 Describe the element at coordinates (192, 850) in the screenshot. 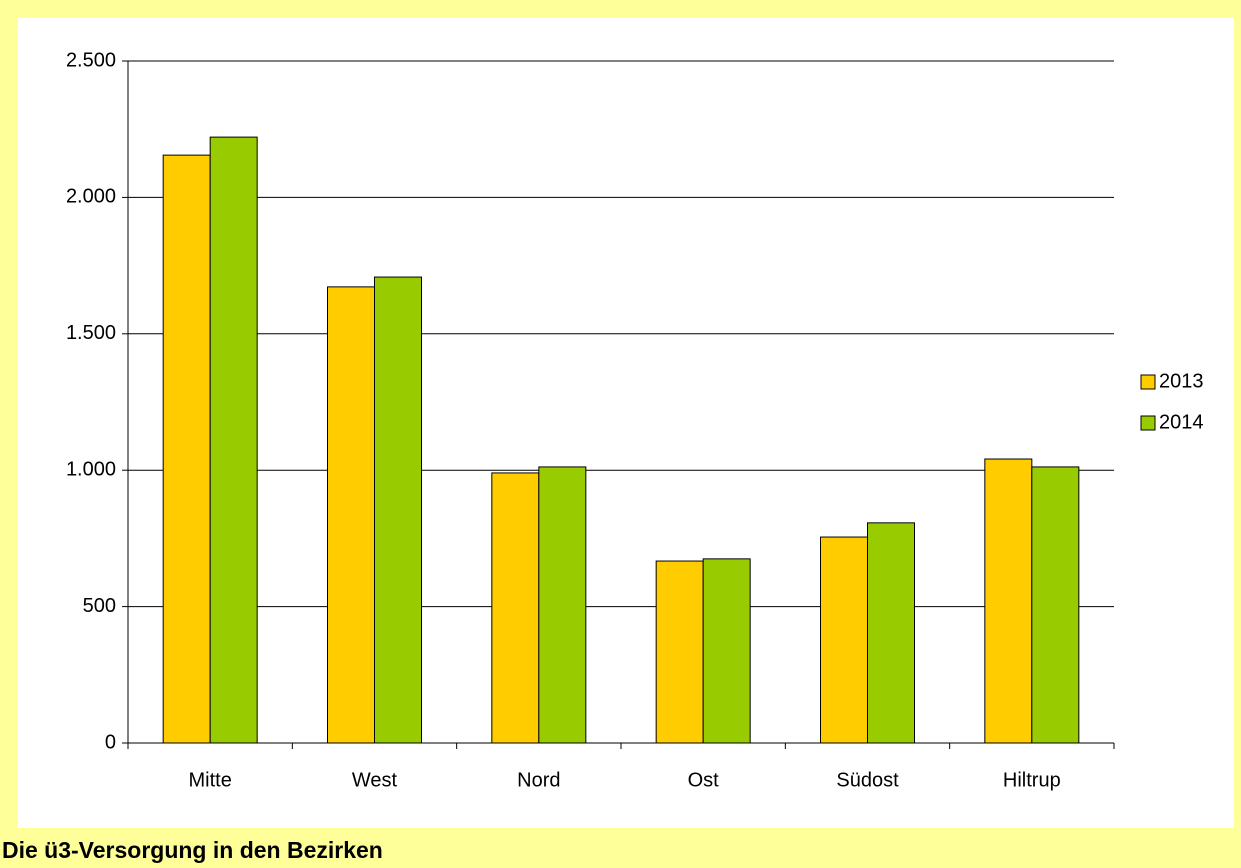

I see `chart-title: Die ü3-Versorgung in den Bezirken` at that location.